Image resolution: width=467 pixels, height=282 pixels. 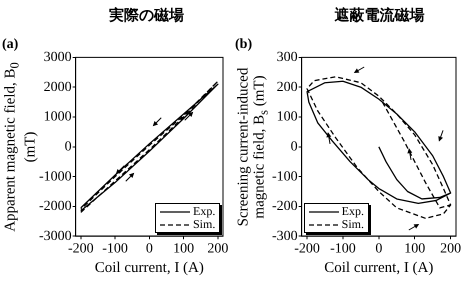 What do you see at coordinates (10, 45) in the screenshot?
I see `text: (a)` at bounding box center [10, 45].